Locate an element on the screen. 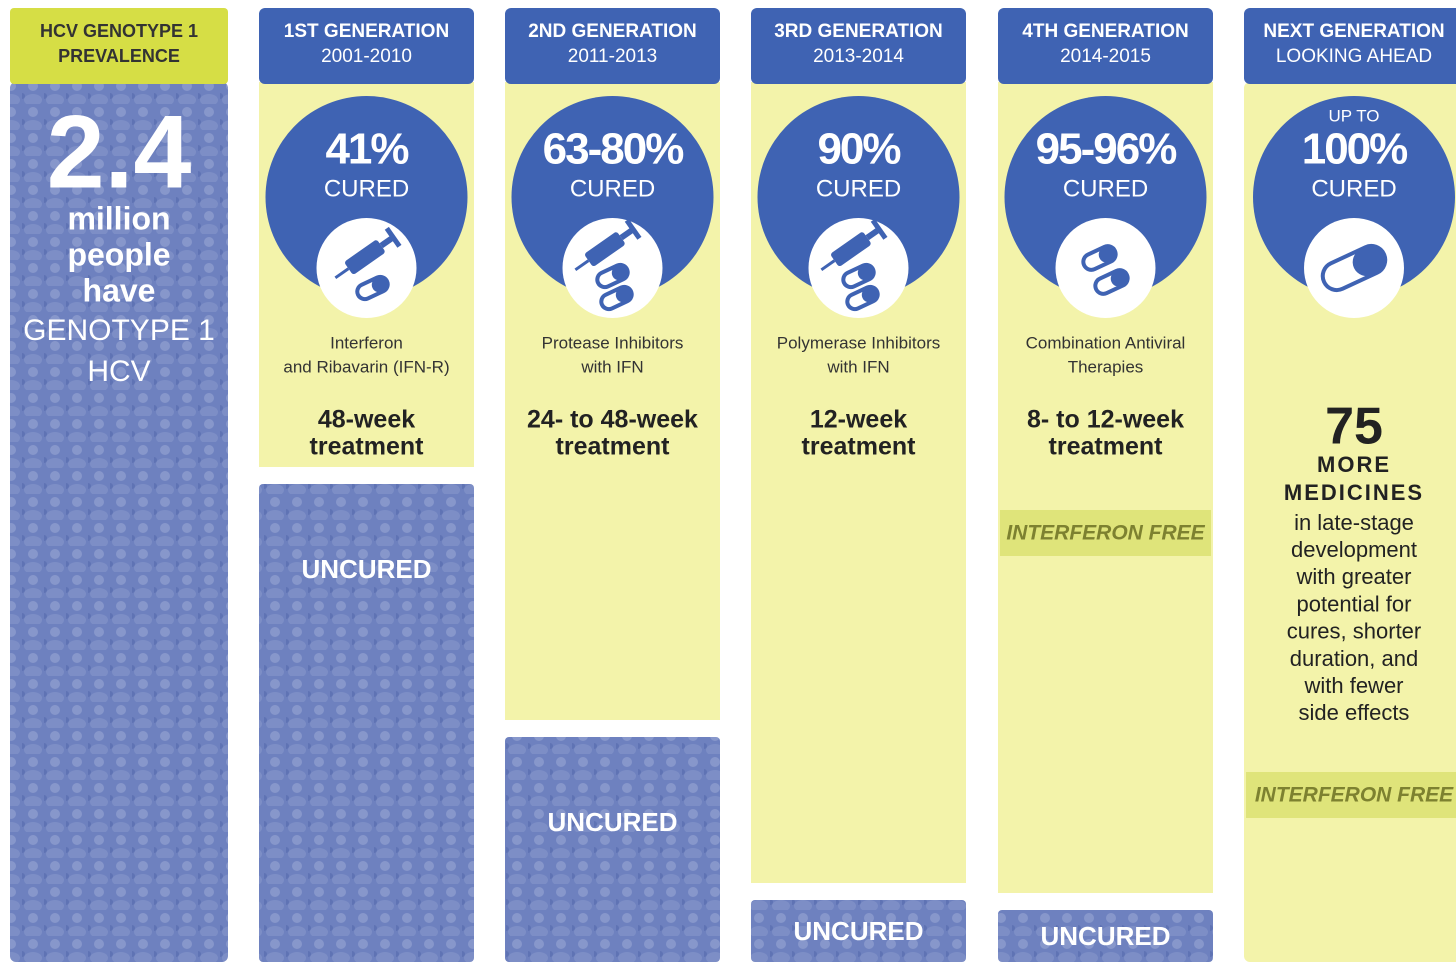 The image size is (1456, 964). label: have is located at coordinates (119, 290).